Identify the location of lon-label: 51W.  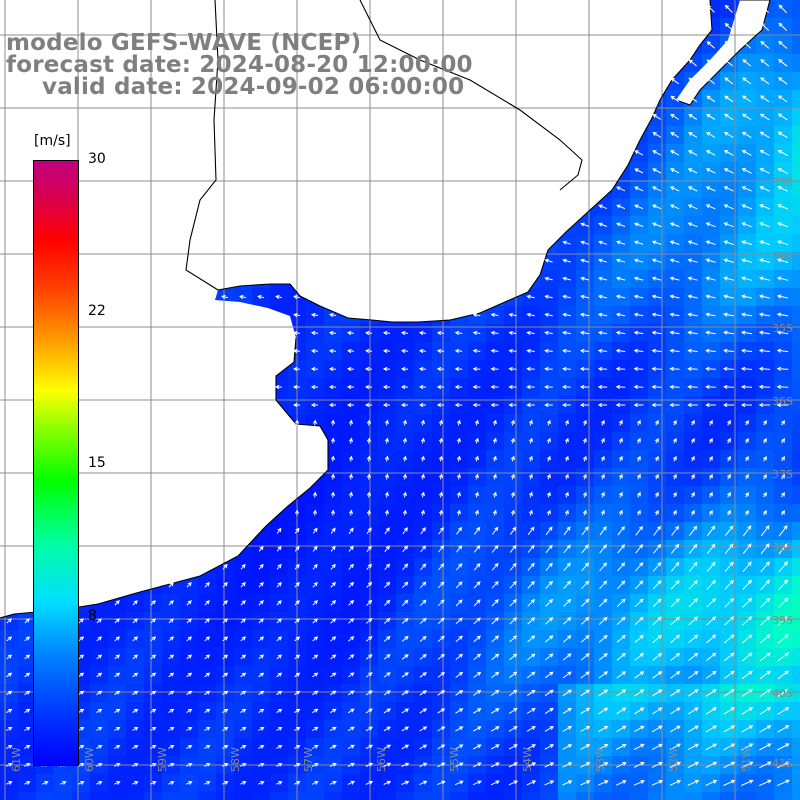
(746, 759).